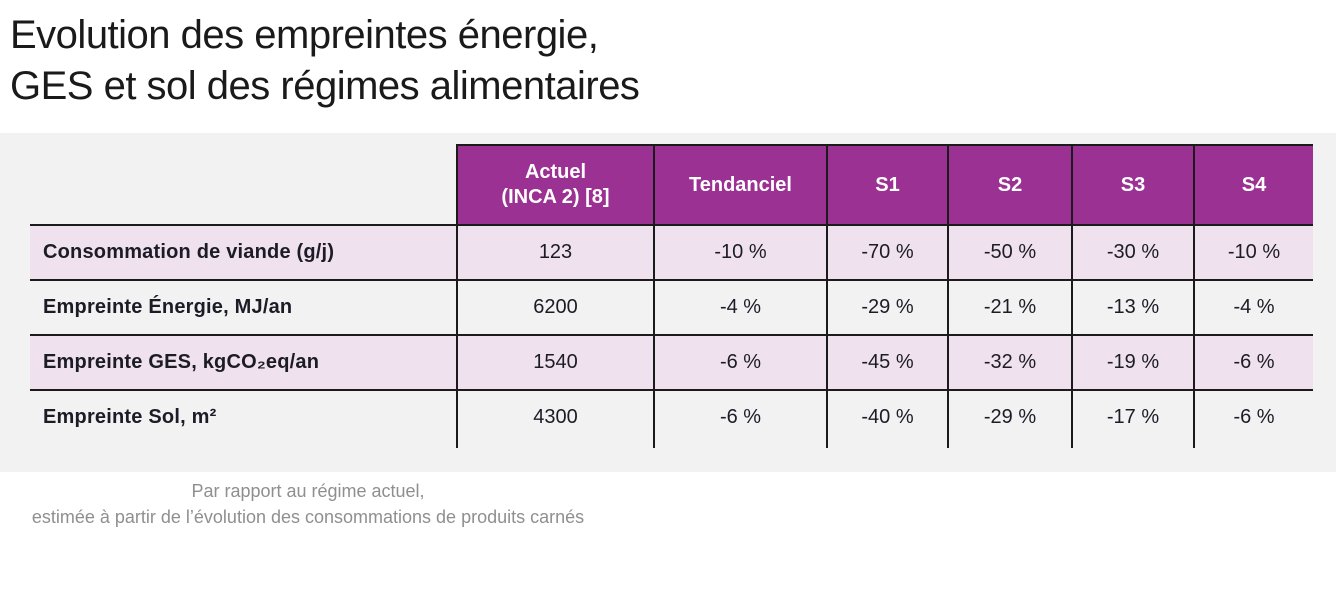 This screenshot has width=1336, height=590. I want to click on cell-value: -30 %, so click(1132, 251).